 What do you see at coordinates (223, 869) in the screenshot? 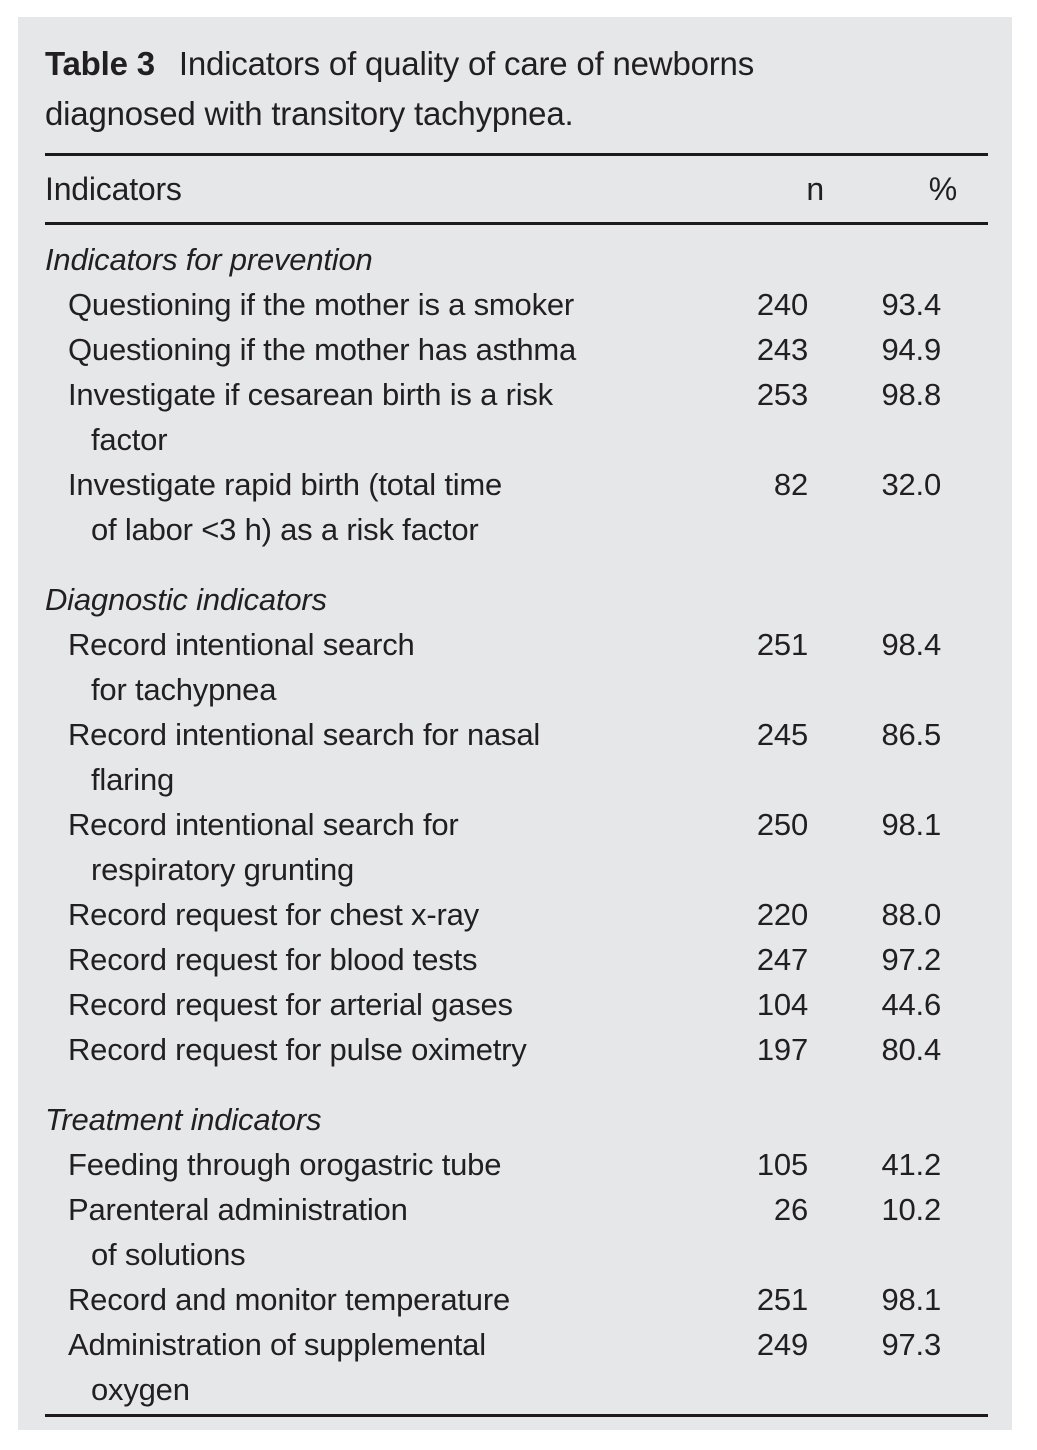
I see `indicator-label-continuation: respiratory grunting` at bounding box center [223, 869].